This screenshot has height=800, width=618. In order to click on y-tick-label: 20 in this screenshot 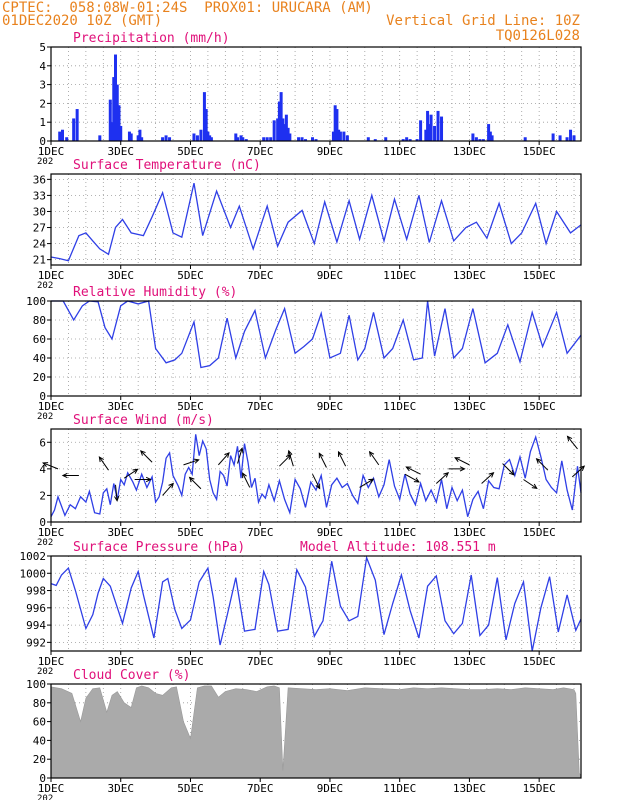, I will do `click(39, 759)`.